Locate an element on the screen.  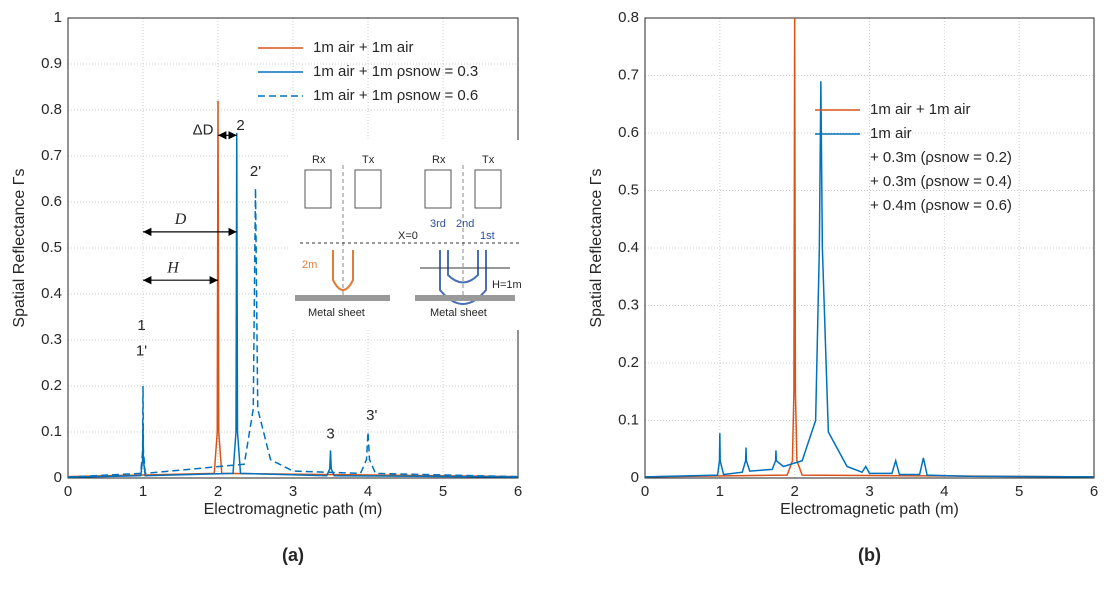
annotation: D is located at coordinates (180, 219).